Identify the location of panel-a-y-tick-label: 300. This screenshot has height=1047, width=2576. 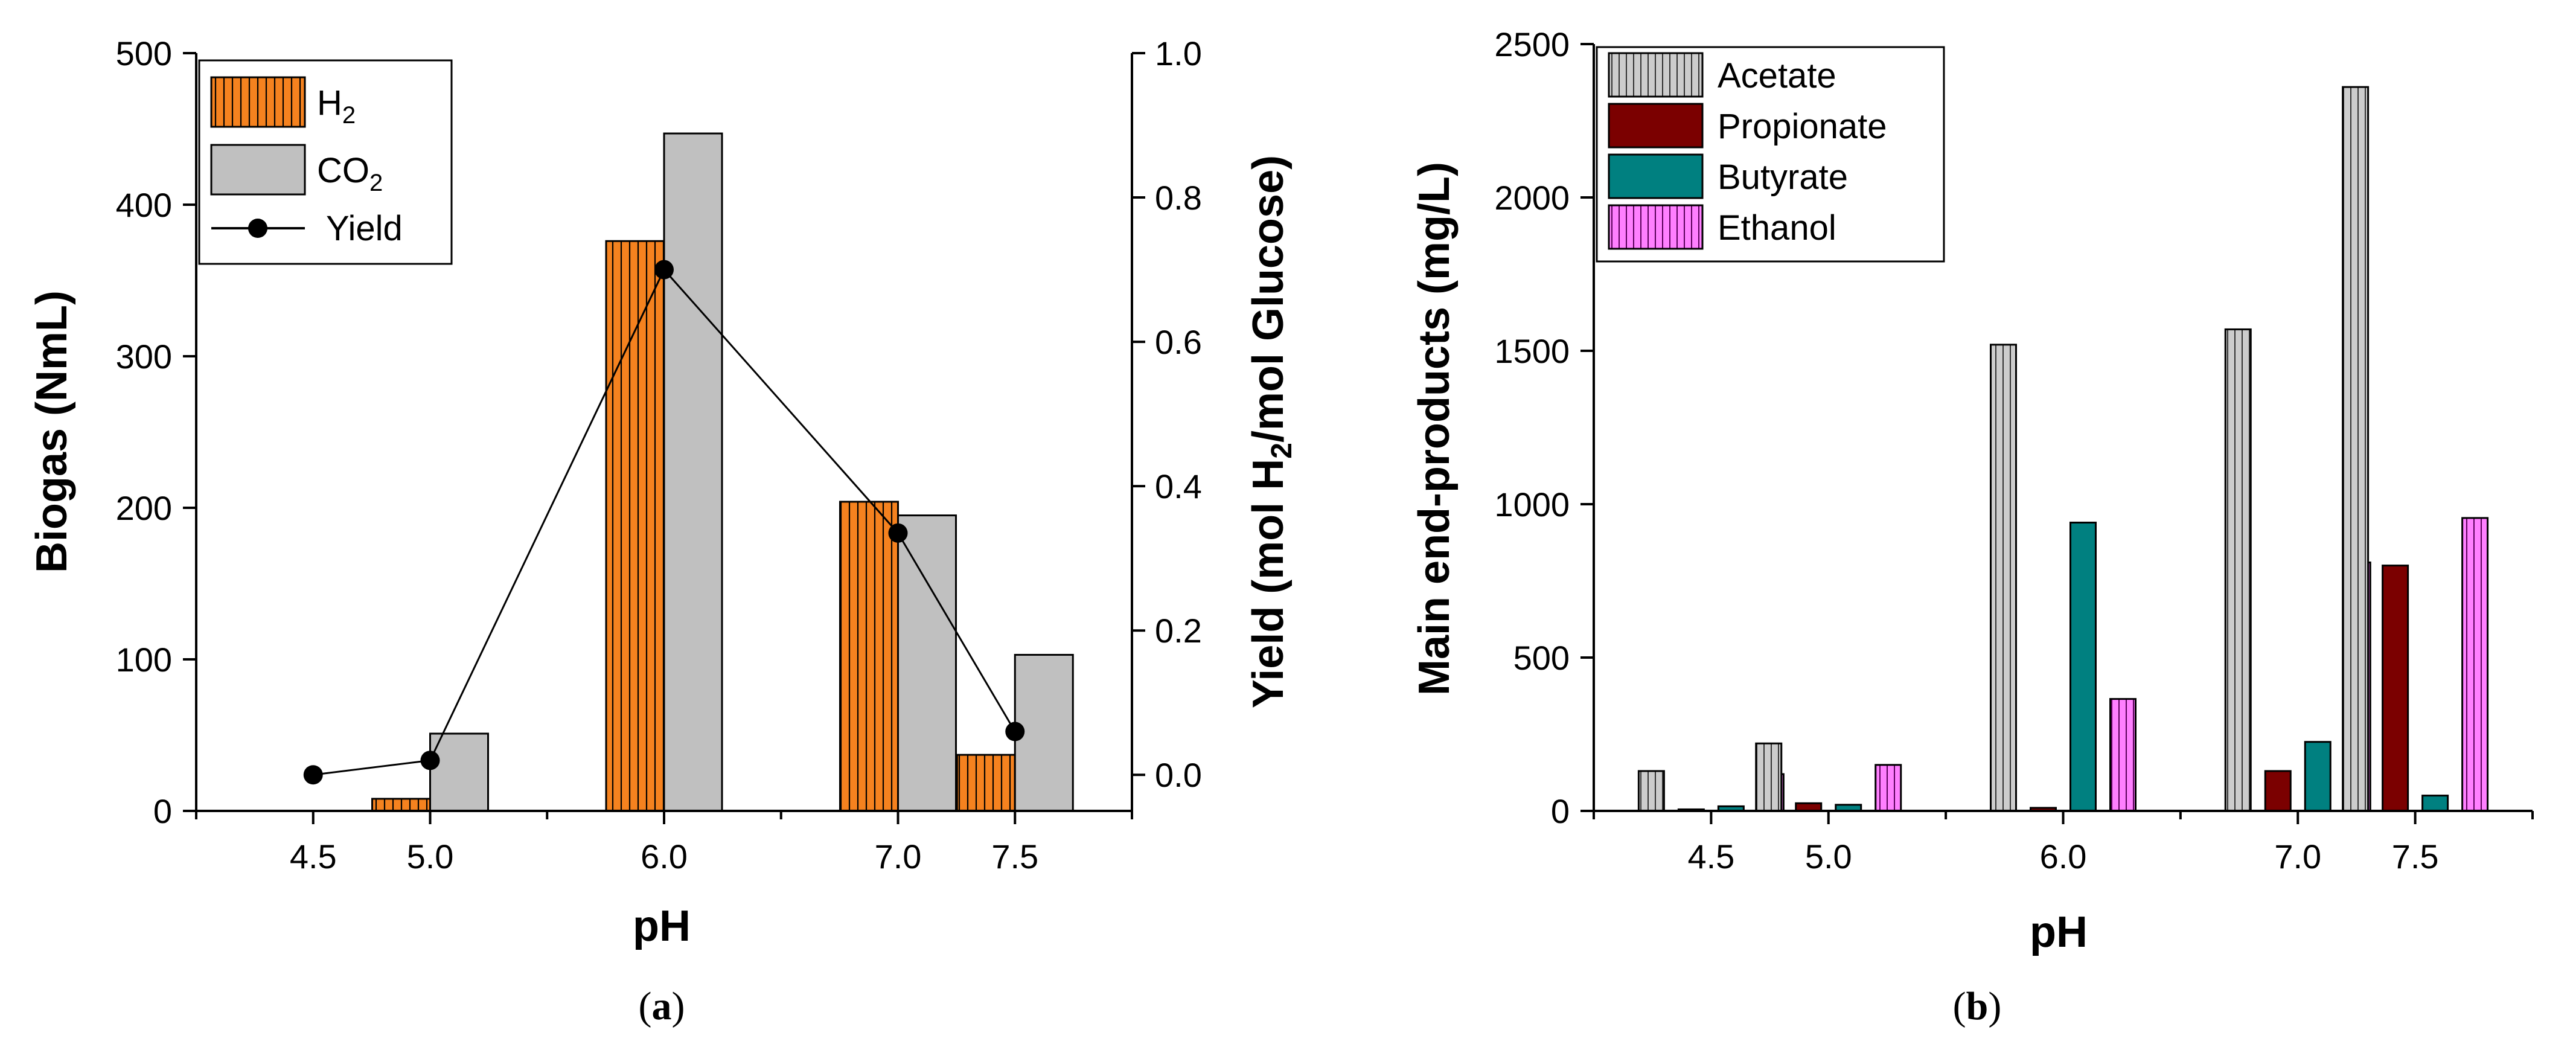
(144, 357).